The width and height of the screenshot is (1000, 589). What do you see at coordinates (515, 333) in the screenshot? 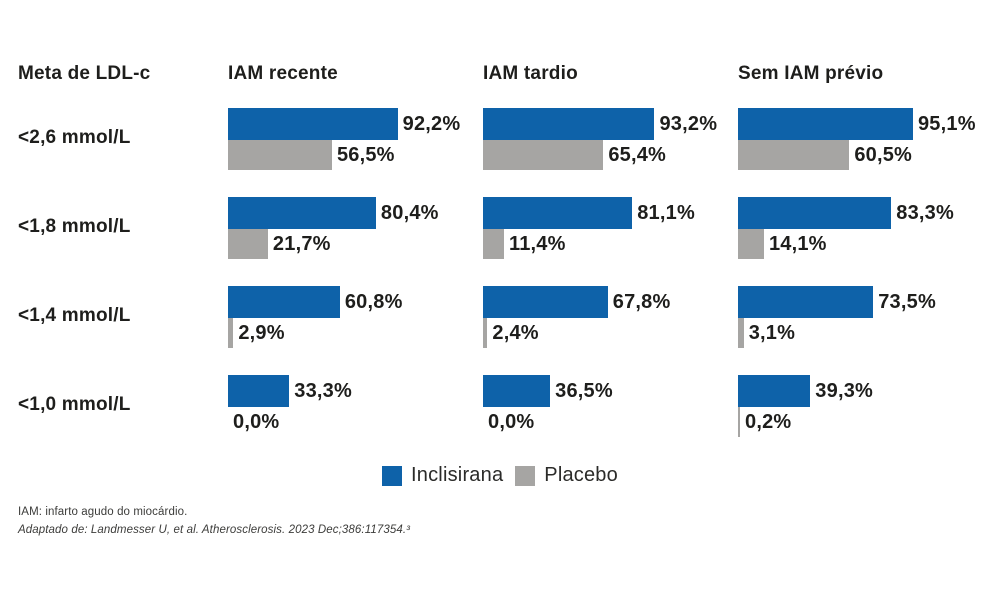
I see `placebo-value-label: 2,4%` at bounding box center [515, 333].